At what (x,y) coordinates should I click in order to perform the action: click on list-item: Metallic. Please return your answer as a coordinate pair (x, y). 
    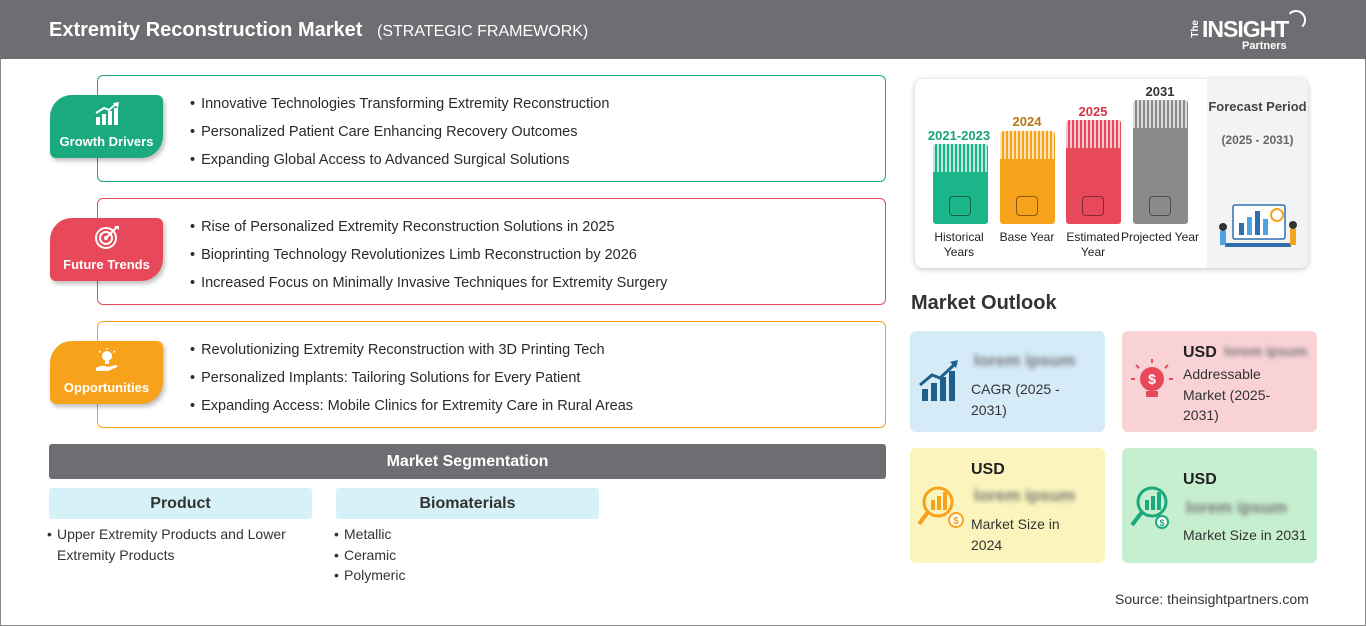
    Looking at the image, I should click on (434, 534).